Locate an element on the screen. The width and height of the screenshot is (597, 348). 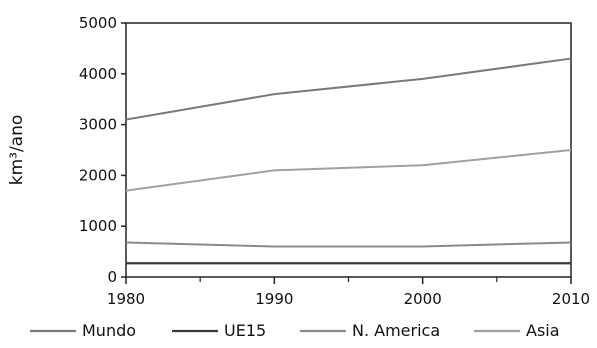
x-tick-label: 2000 is located at coordinates (423, 299).